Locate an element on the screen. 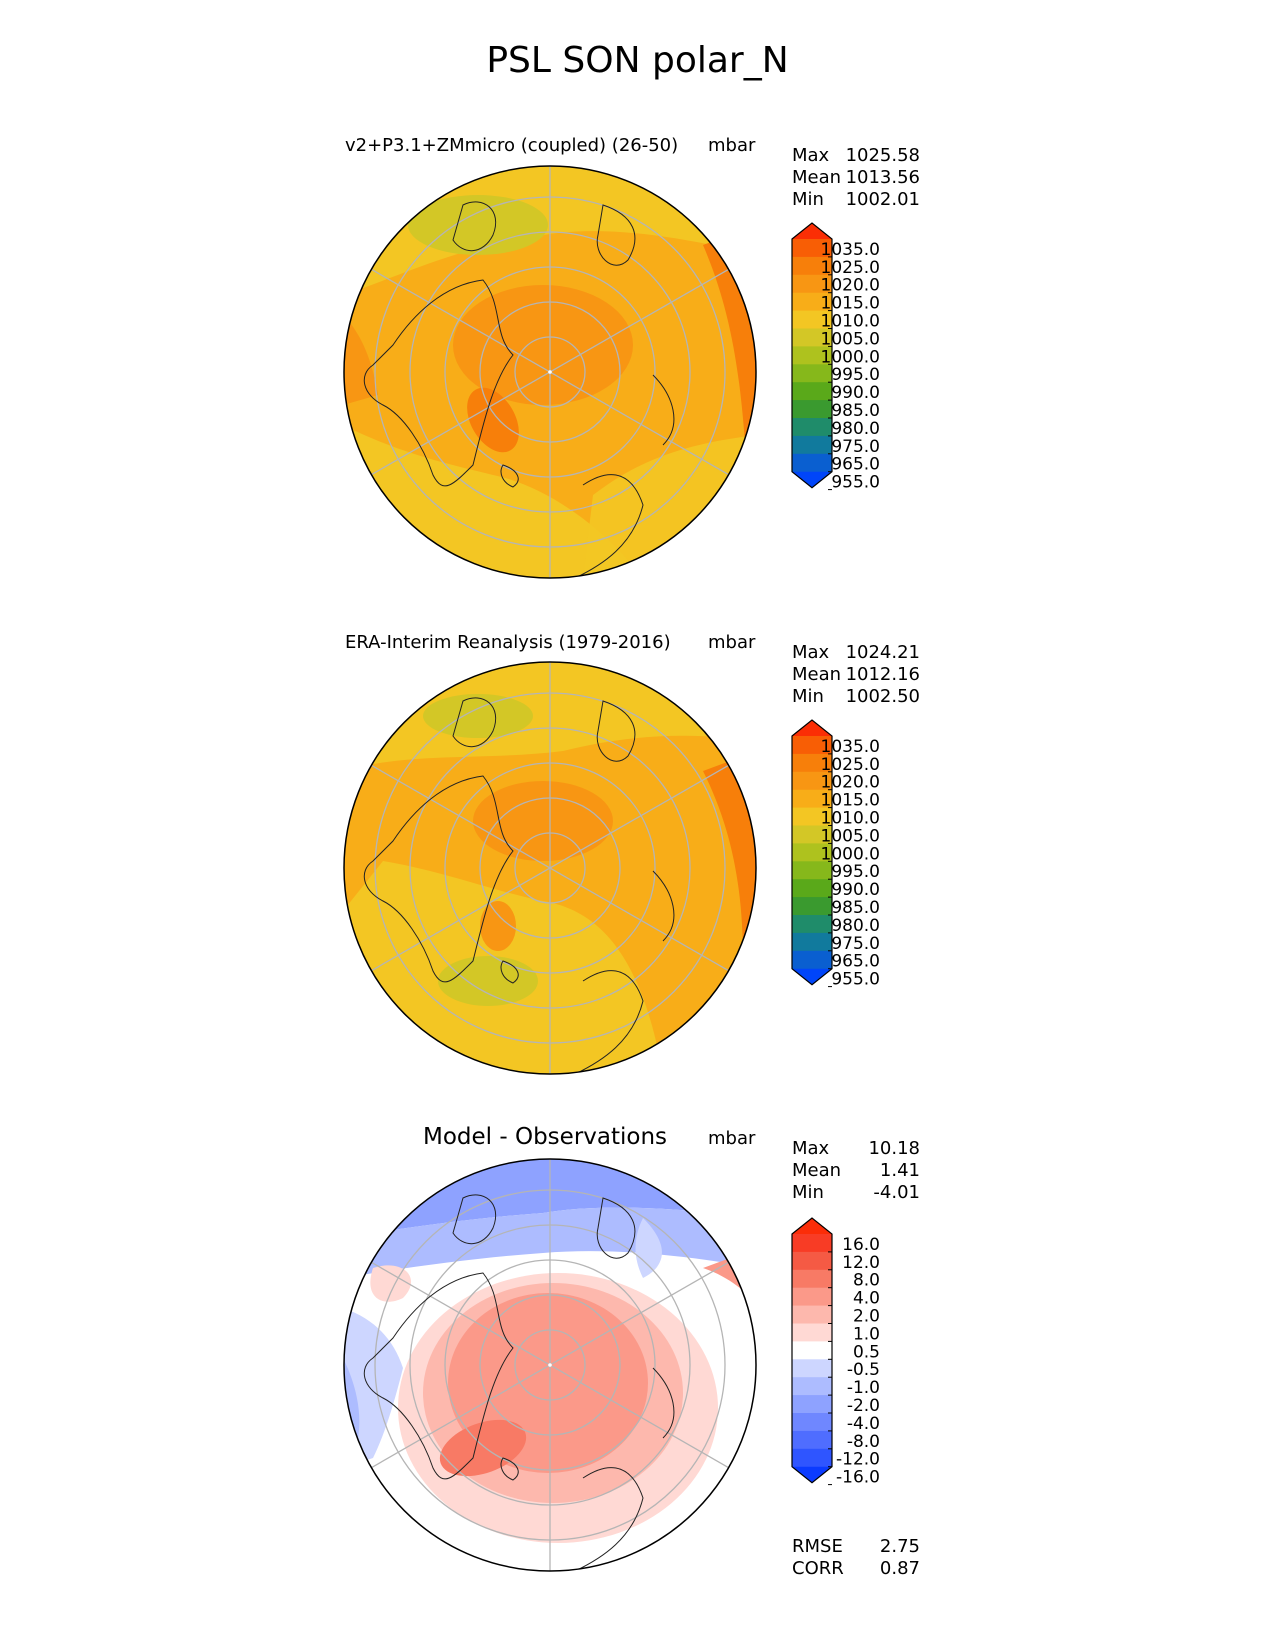  colorbar-tick-label: -8.0 is located at coordinates (863, 1442).